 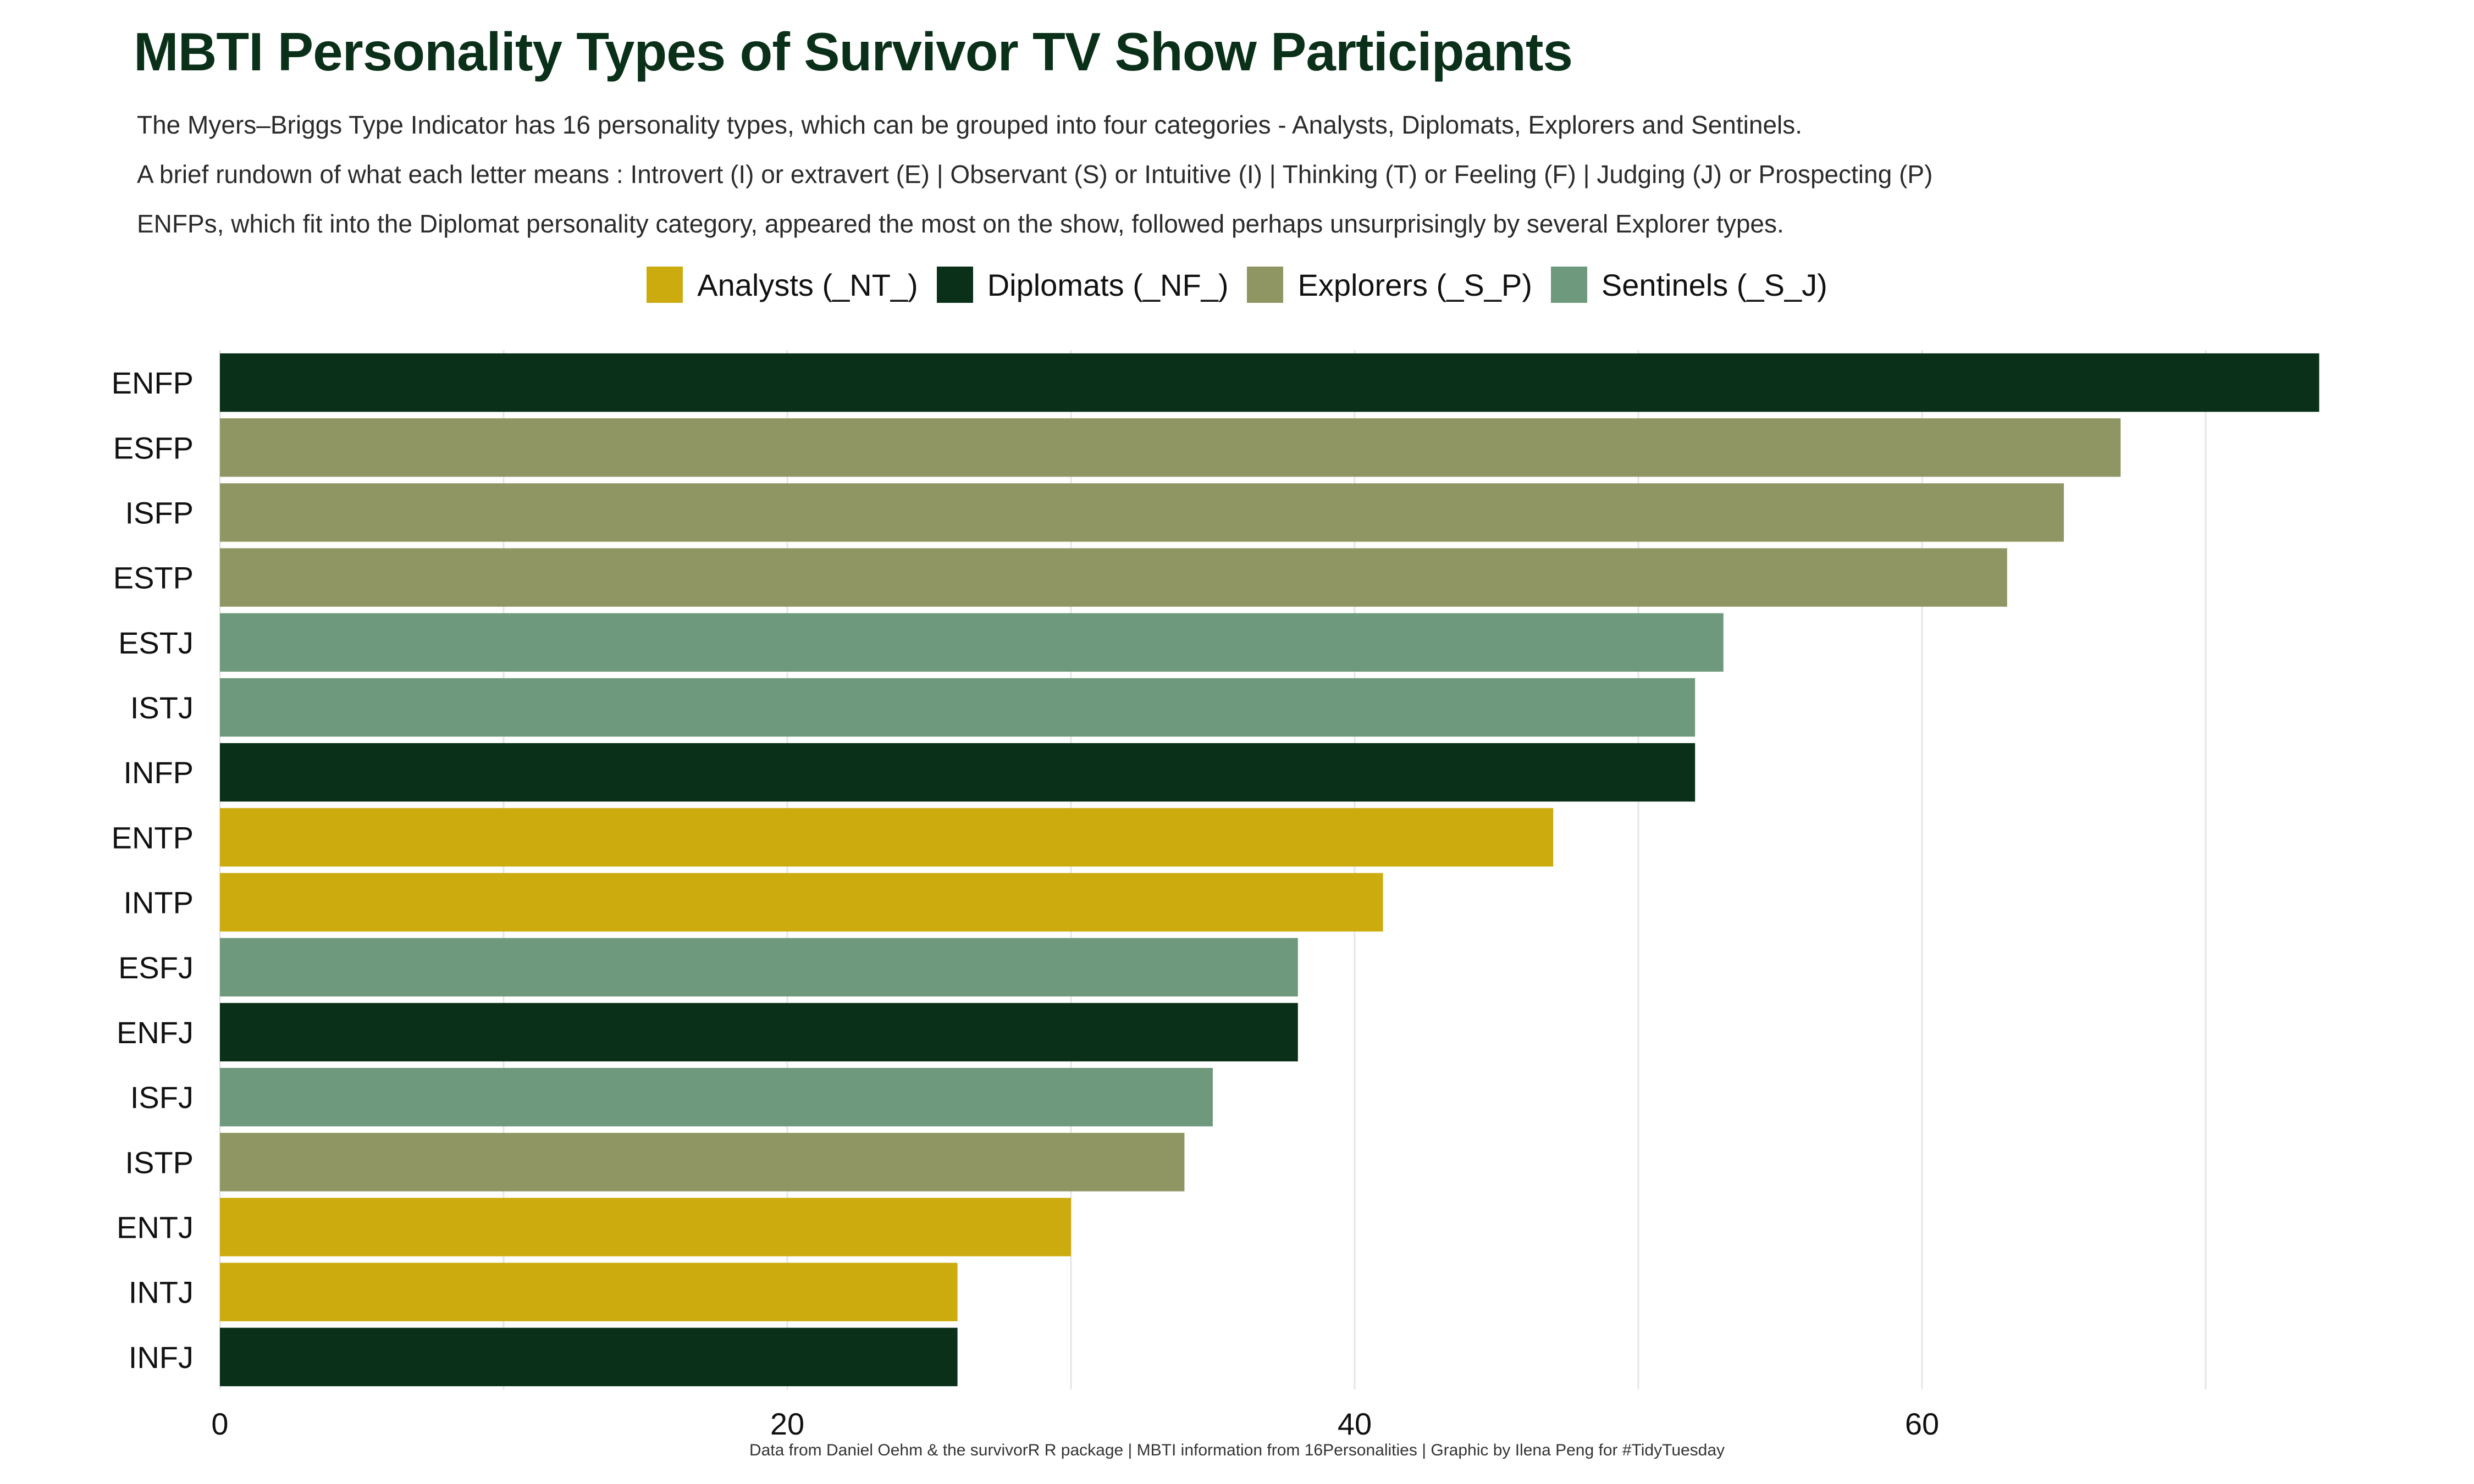 What do you see at coordinates (589, 1357) in the screenshot?
I see `bar-infj` at bounding box center [589, 1357].